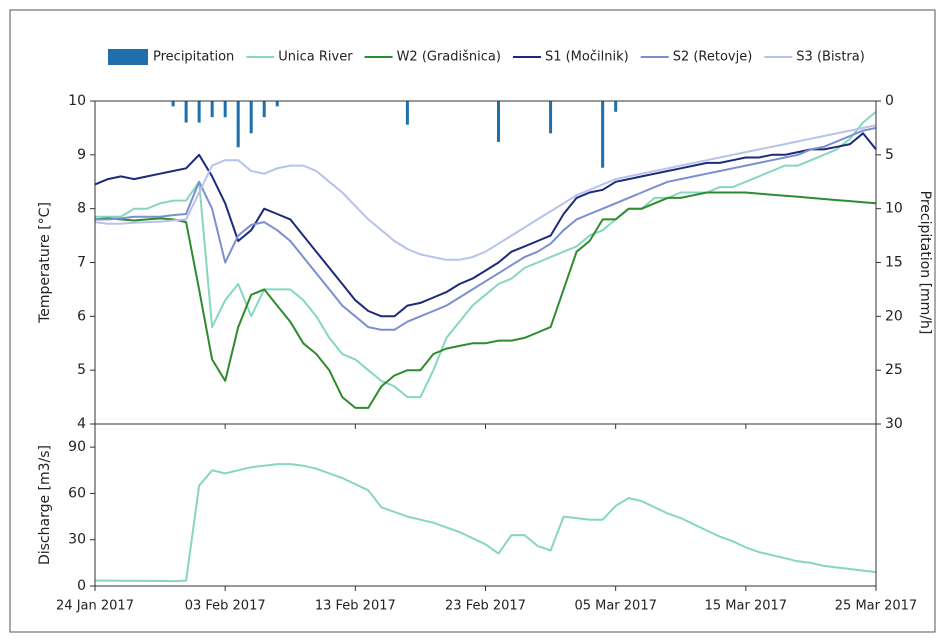 Image resolution: width=946 pixels, height=643 pixels. What do you see at coordinates (81, 209) in the screenshot?
I see `y-tick-label: 8` at bounding box center [81, 209].